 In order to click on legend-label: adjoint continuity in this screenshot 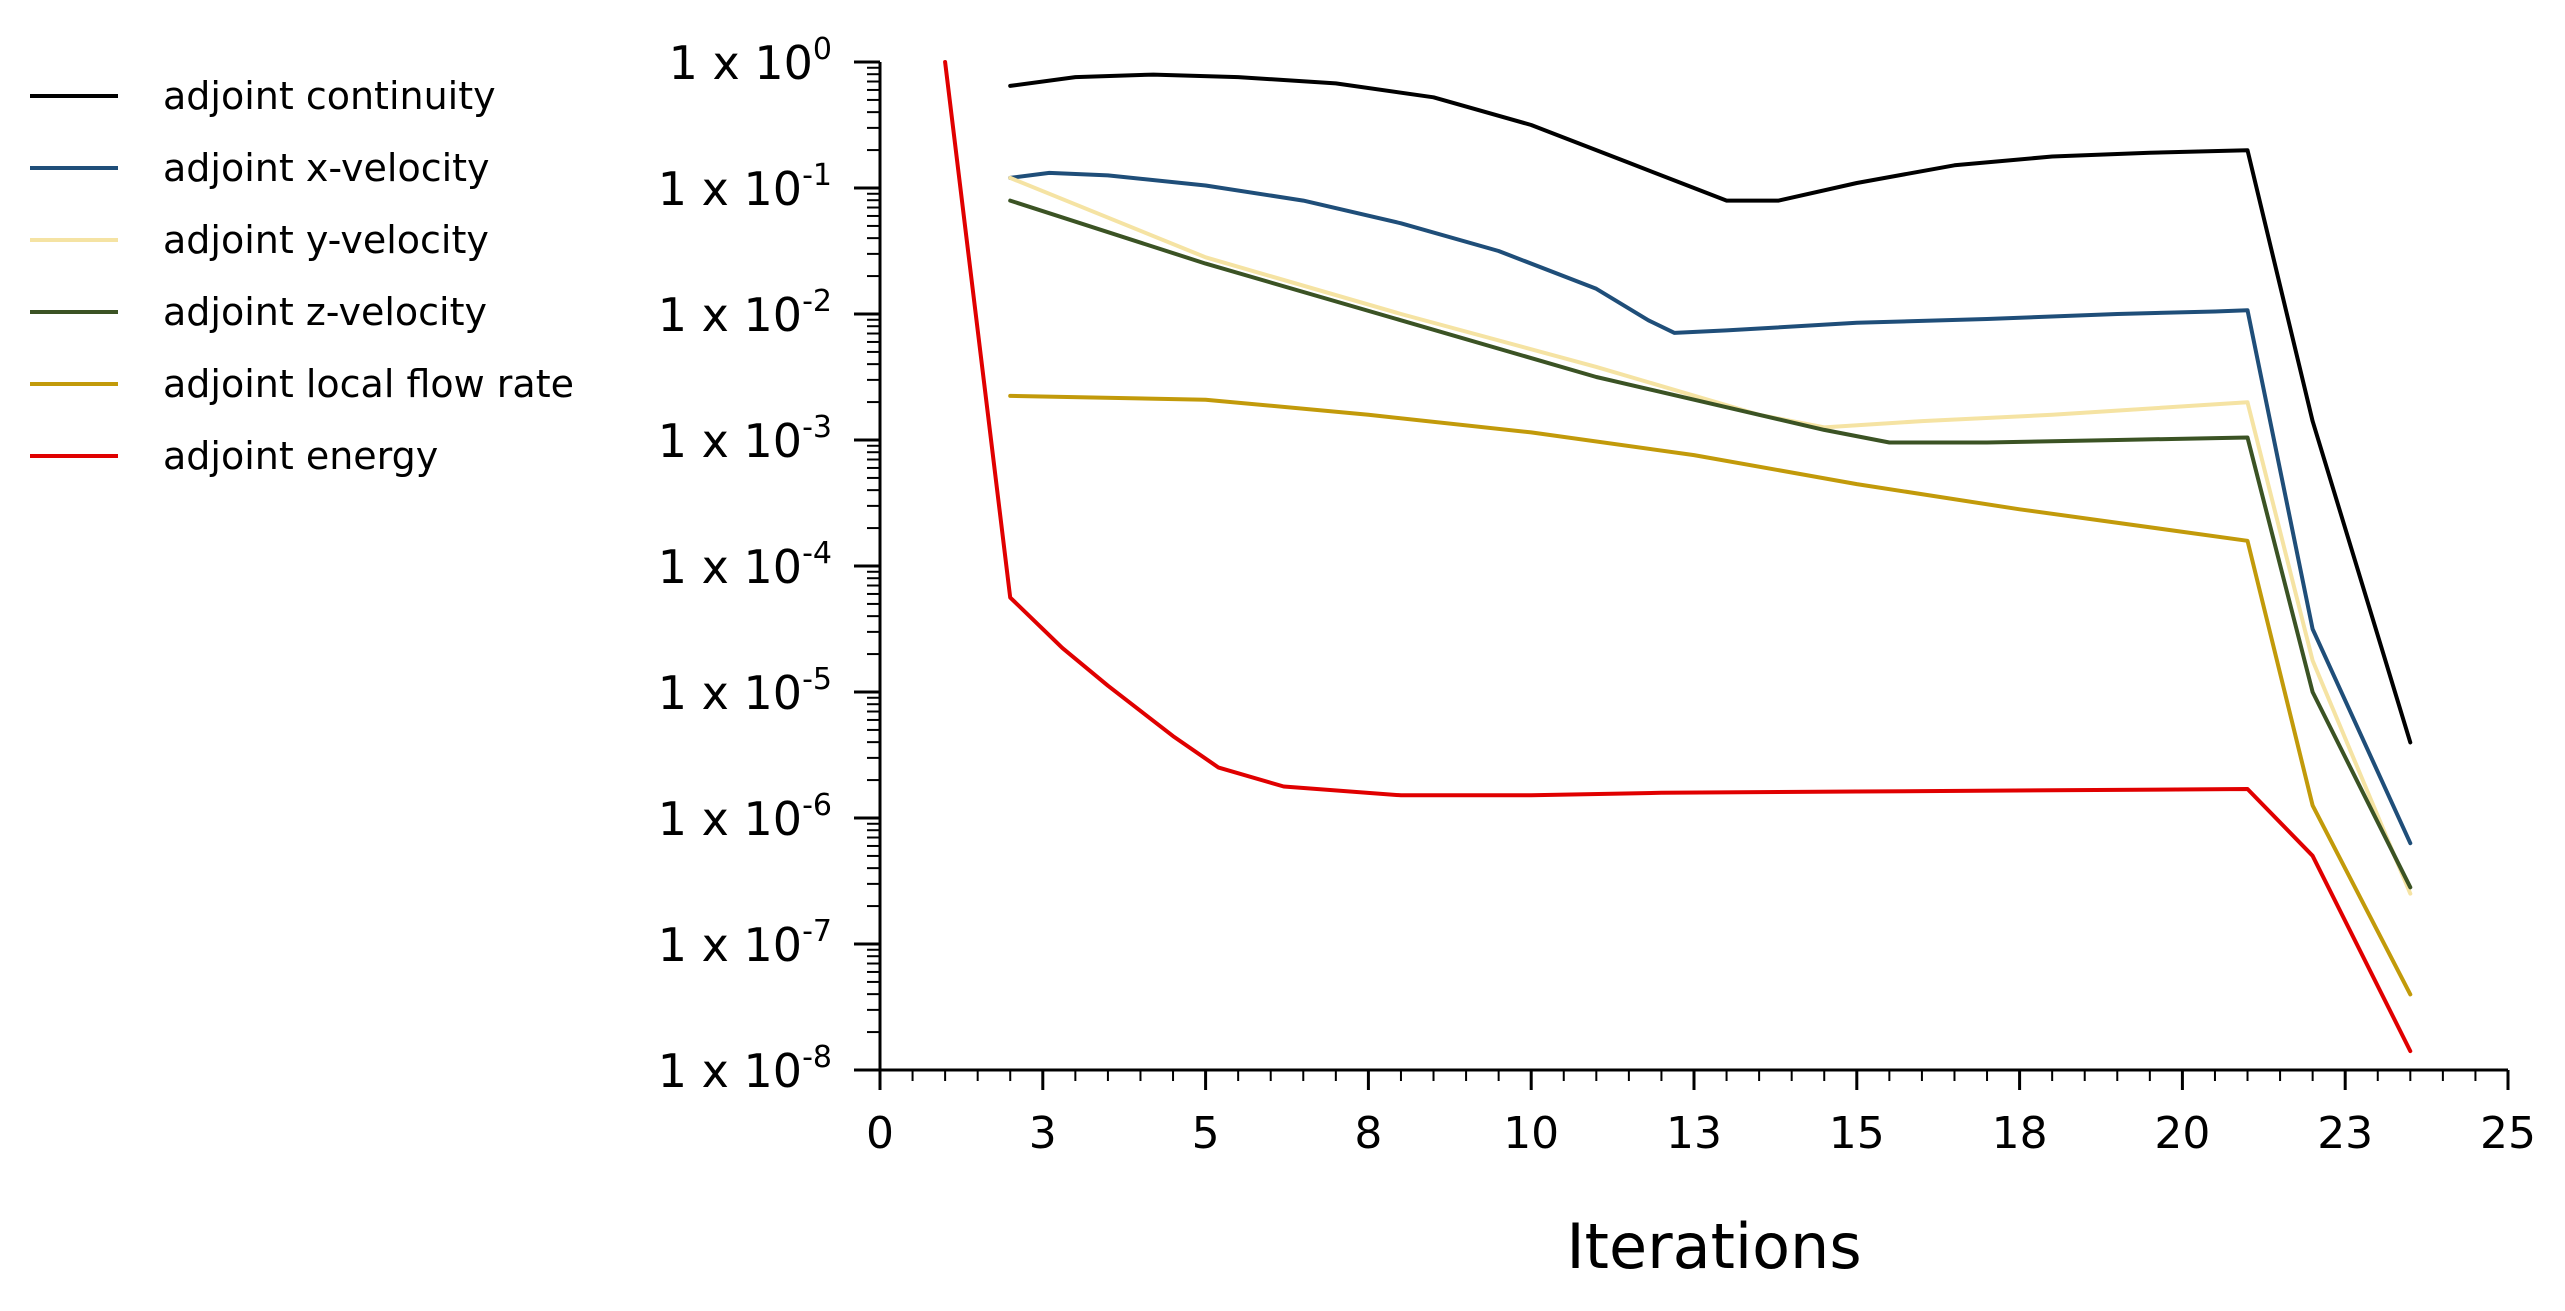, I will do `click(329, 96)`.